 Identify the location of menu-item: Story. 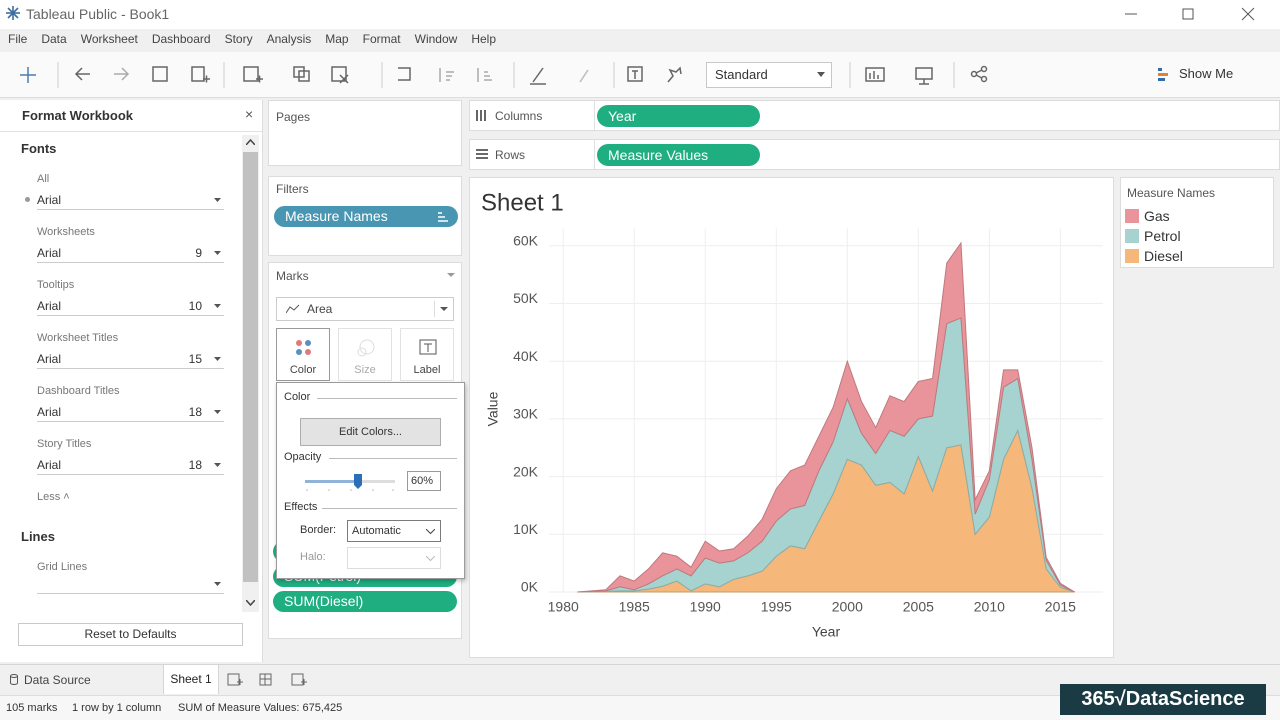
(238, 39).